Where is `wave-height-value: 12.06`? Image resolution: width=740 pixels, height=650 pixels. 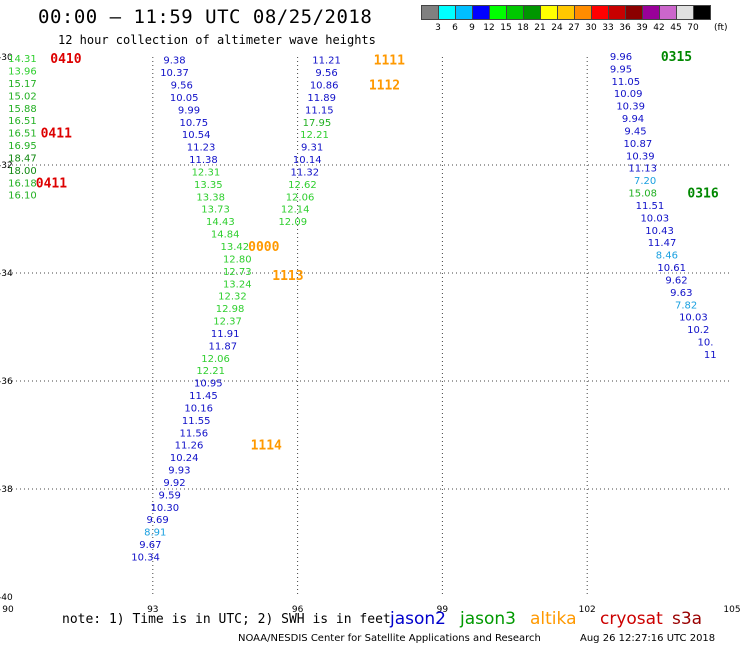
wave-height-value: 12.06 is located at coordinates (300, 197).